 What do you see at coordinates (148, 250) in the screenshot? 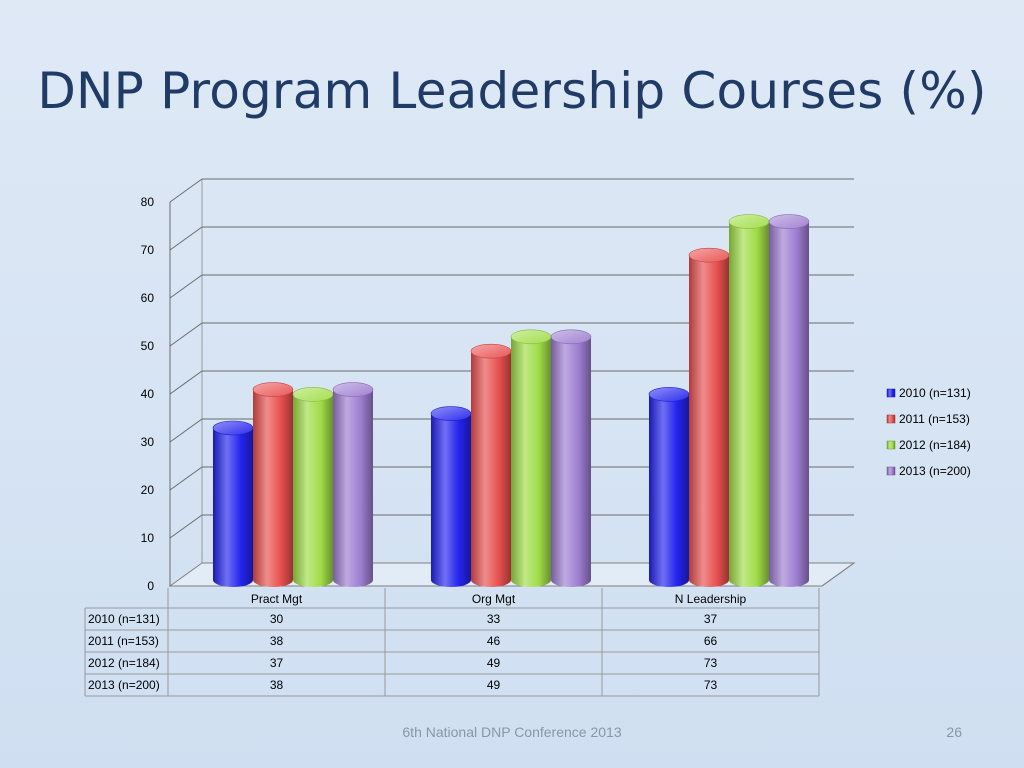
I see `y-tick-label: 70` at bounding box center [148, 250].